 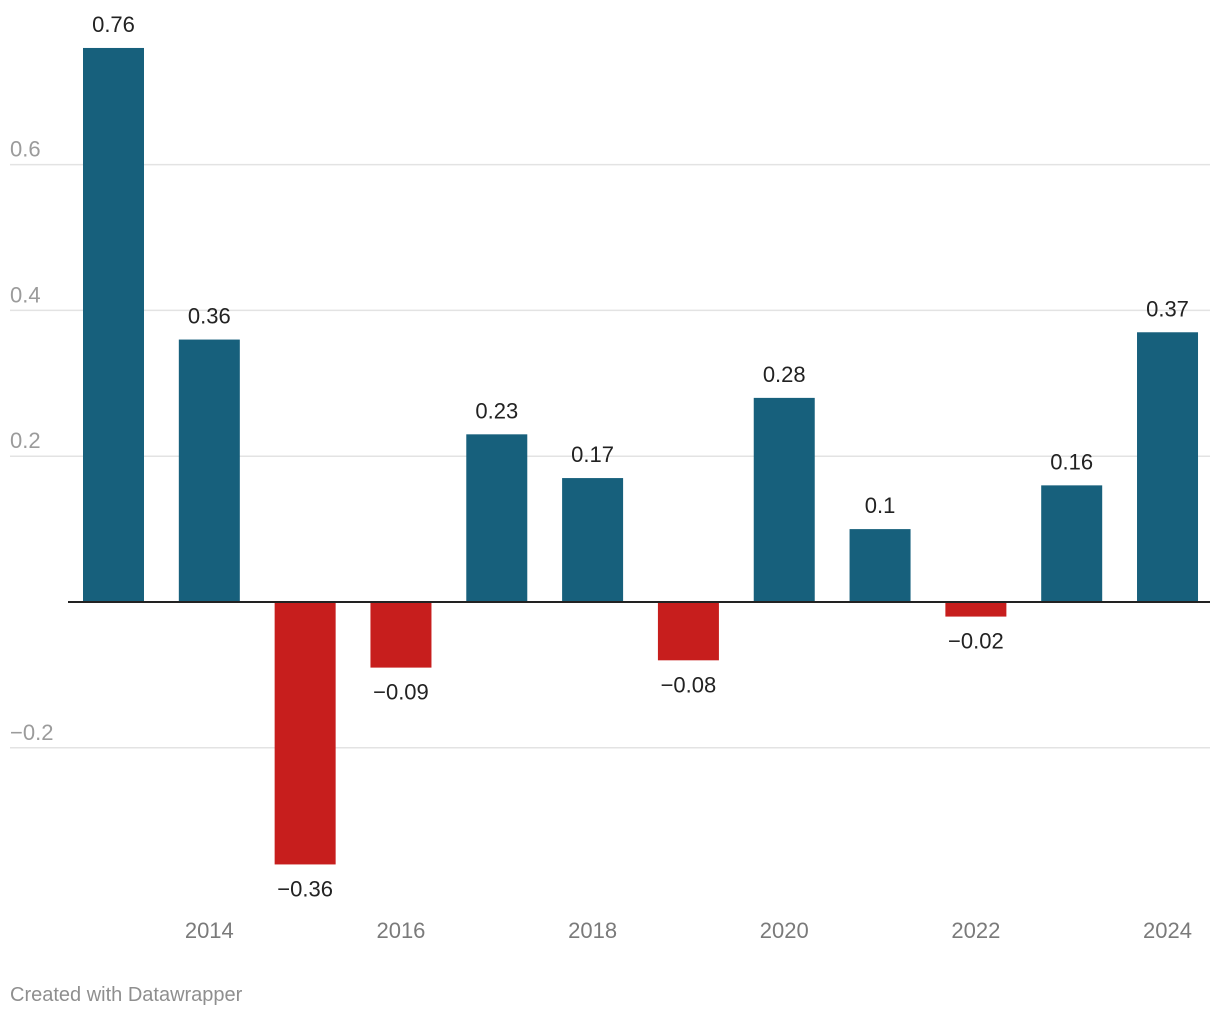 I want to click on bar-2017, so click(x=497, y=518).